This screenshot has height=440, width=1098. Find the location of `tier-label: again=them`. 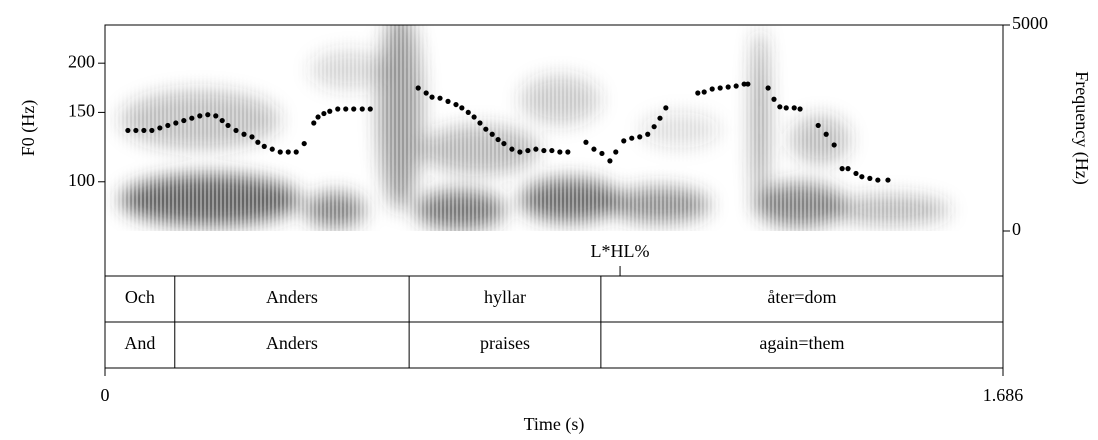

tier-label: again=them is located at coordinates (801, 343).